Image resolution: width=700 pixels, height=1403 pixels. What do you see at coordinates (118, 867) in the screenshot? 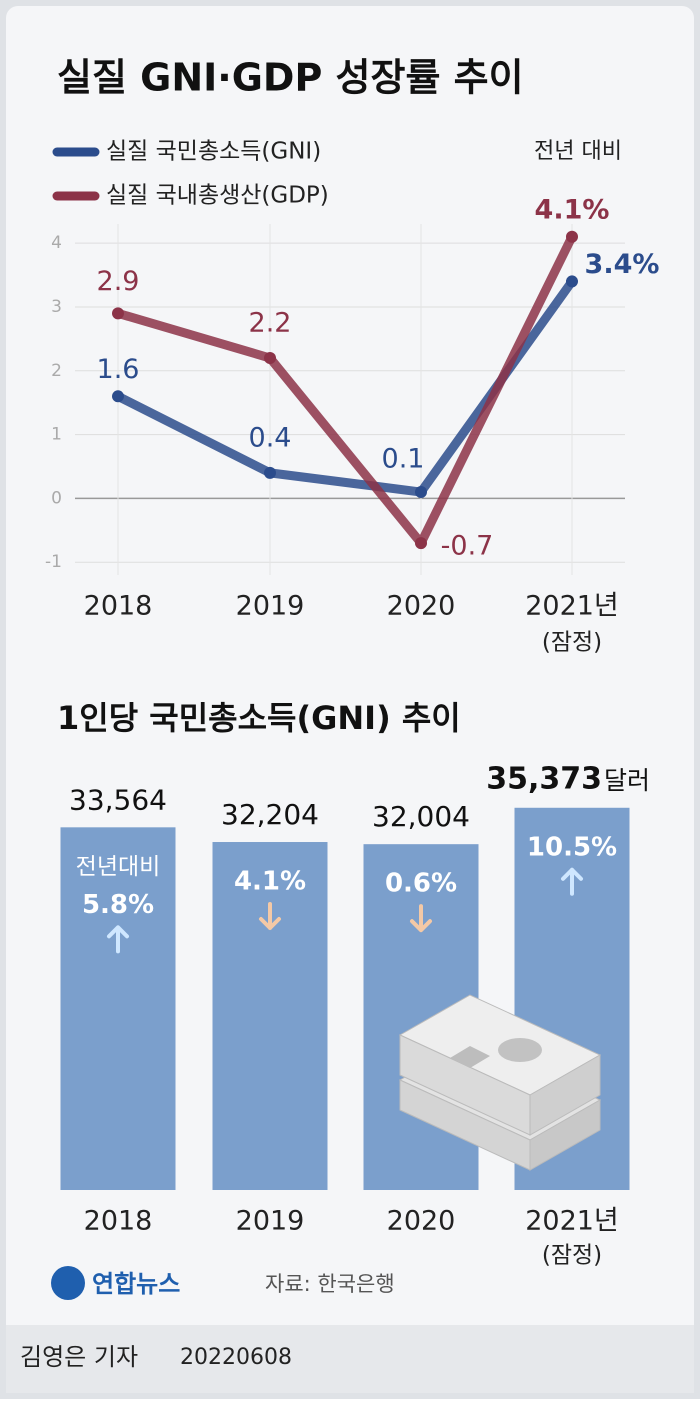
I see `change-annotation: 전년대비` at bounding box center [118, 867].